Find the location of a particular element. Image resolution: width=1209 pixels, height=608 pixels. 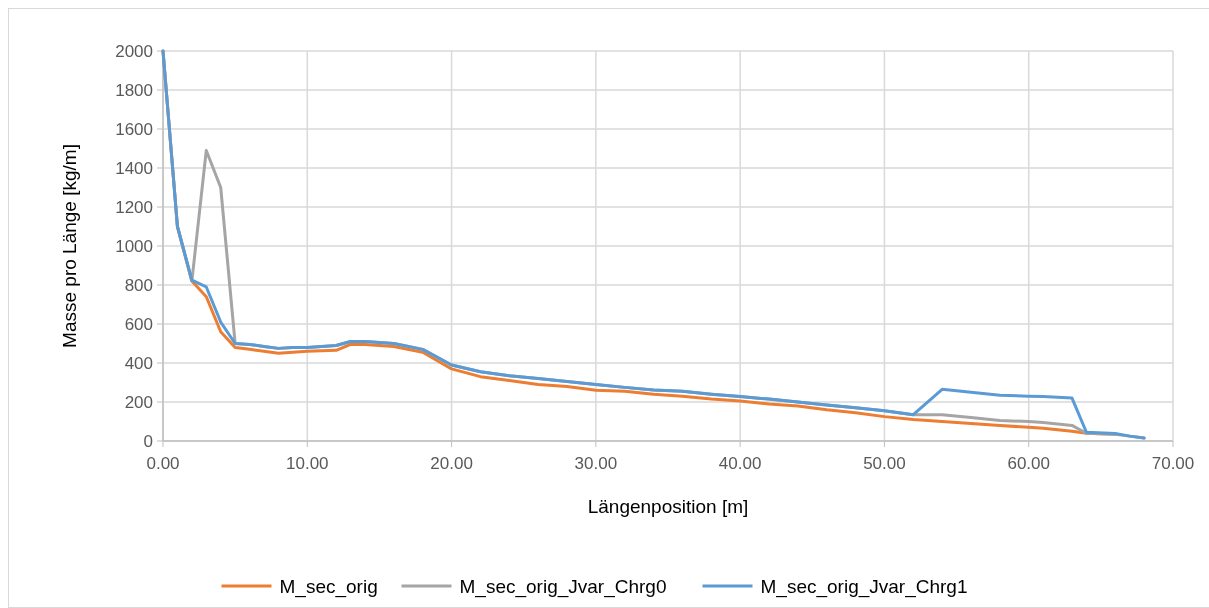

x-tick-label: 0.00 is located at coordinates (163, 463).